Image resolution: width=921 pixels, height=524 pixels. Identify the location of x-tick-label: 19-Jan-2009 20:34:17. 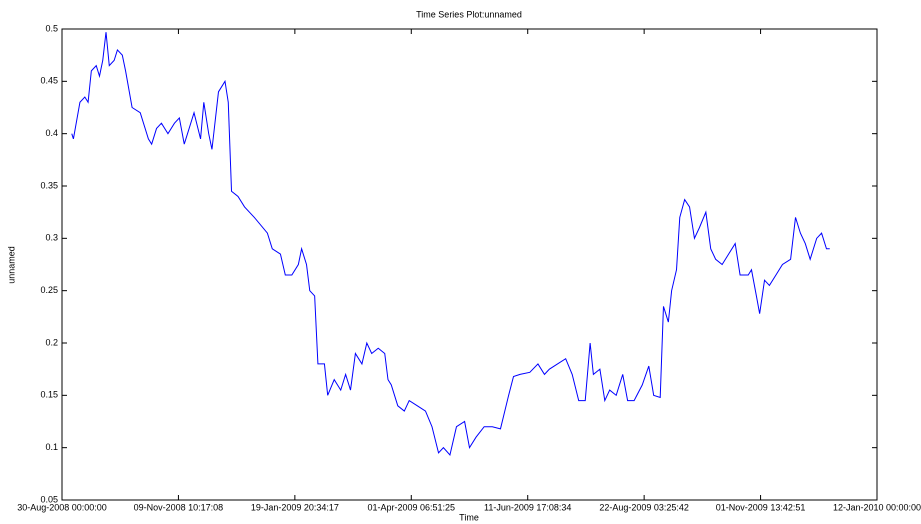
(295, 507).